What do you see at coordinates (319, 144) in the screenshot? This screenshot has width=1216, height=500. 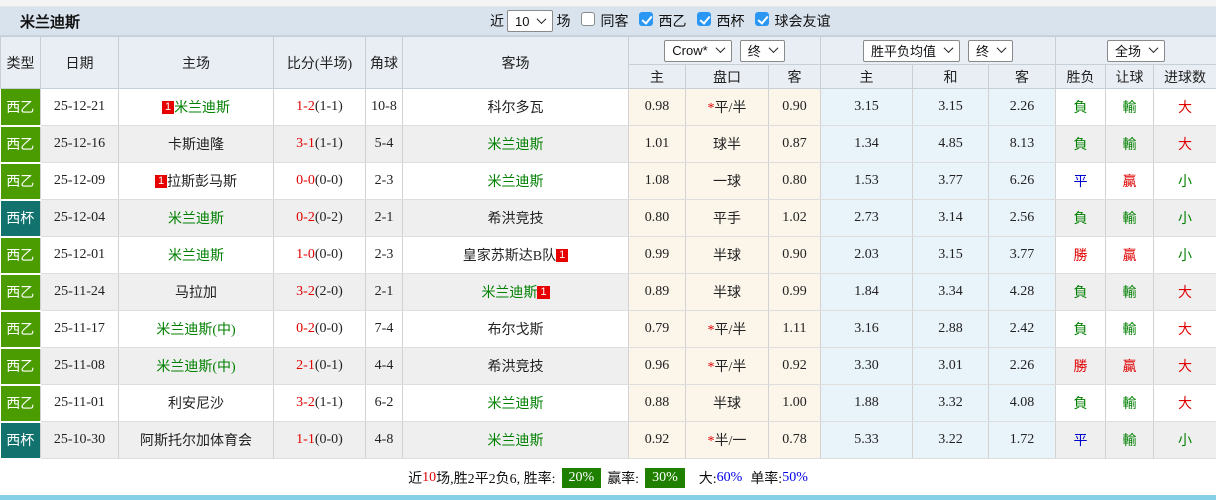 I see `score: 3-1(1-1)` at bounding box center [319, 144].